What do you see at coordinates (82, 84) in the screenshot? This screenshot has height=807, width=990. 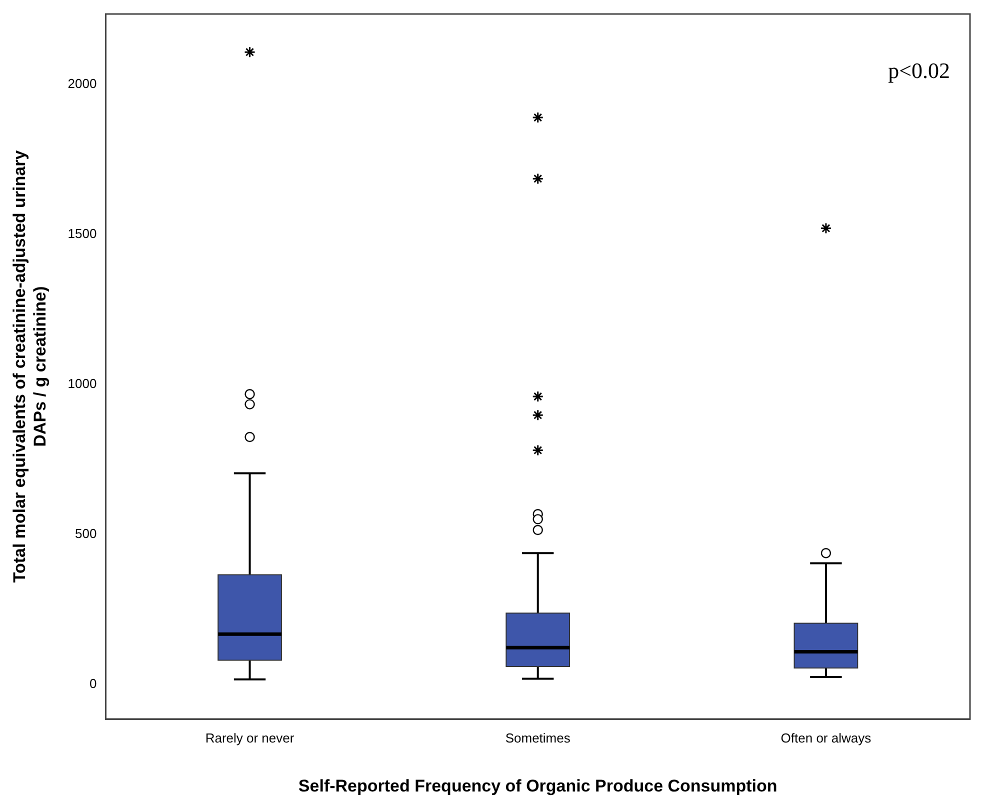 I see `y-tick-label: 2000` at bounding box center [82, 84].